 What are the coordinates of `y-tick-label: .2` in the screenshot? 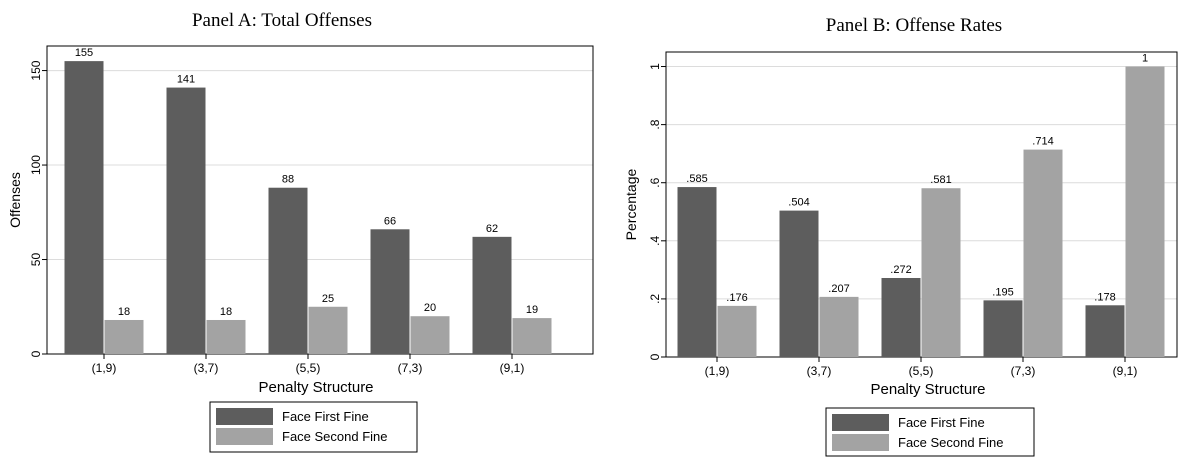 It's located at (655, 299).